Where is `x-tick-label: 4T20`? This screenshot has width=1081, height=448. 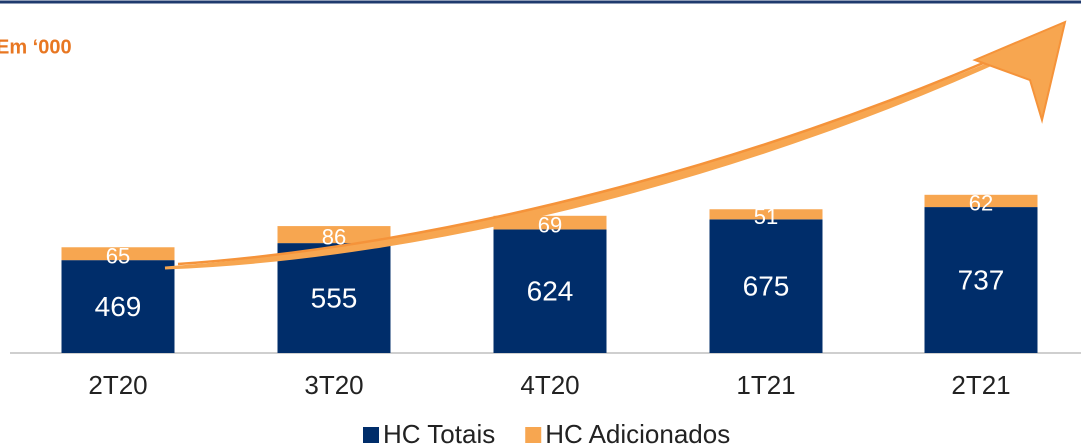
x-tick-label: 4T20 is located at coordinates (549, 385).